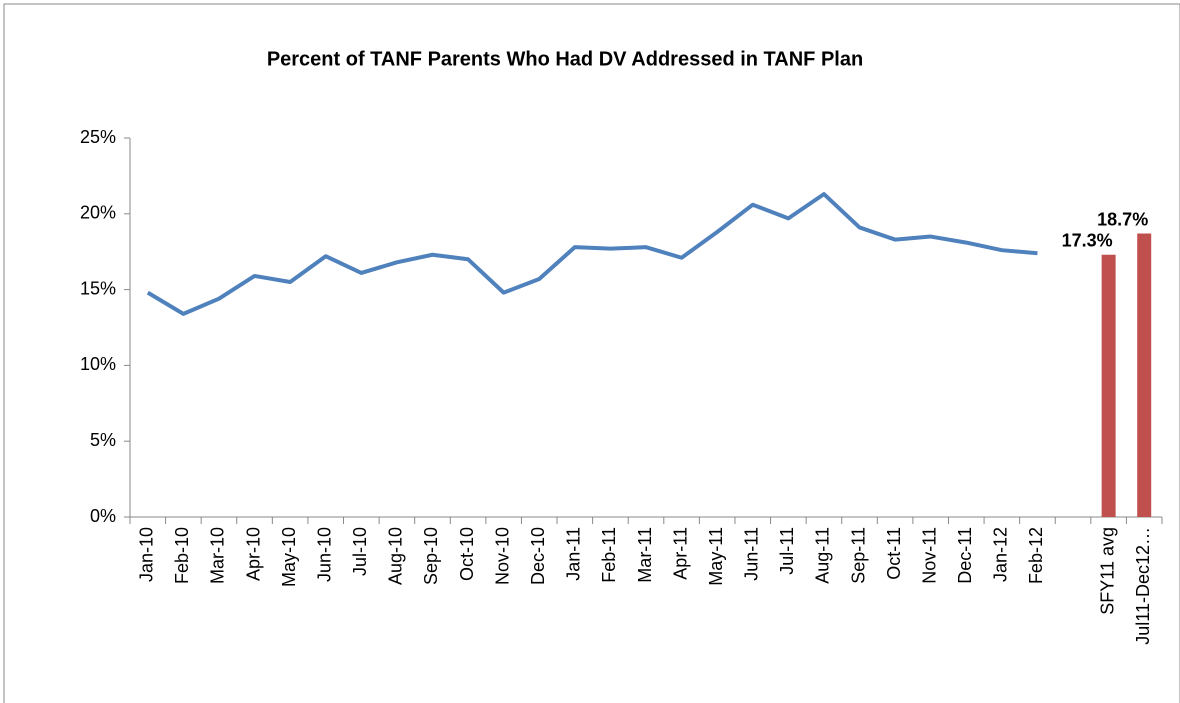 Image resolution: width=1180 pixels, height=703 pixels. What do you see at coordinates (253, 554) in the screenshot?
I see `x-tick-label: Apr-10` at bounding box center [253, 554].